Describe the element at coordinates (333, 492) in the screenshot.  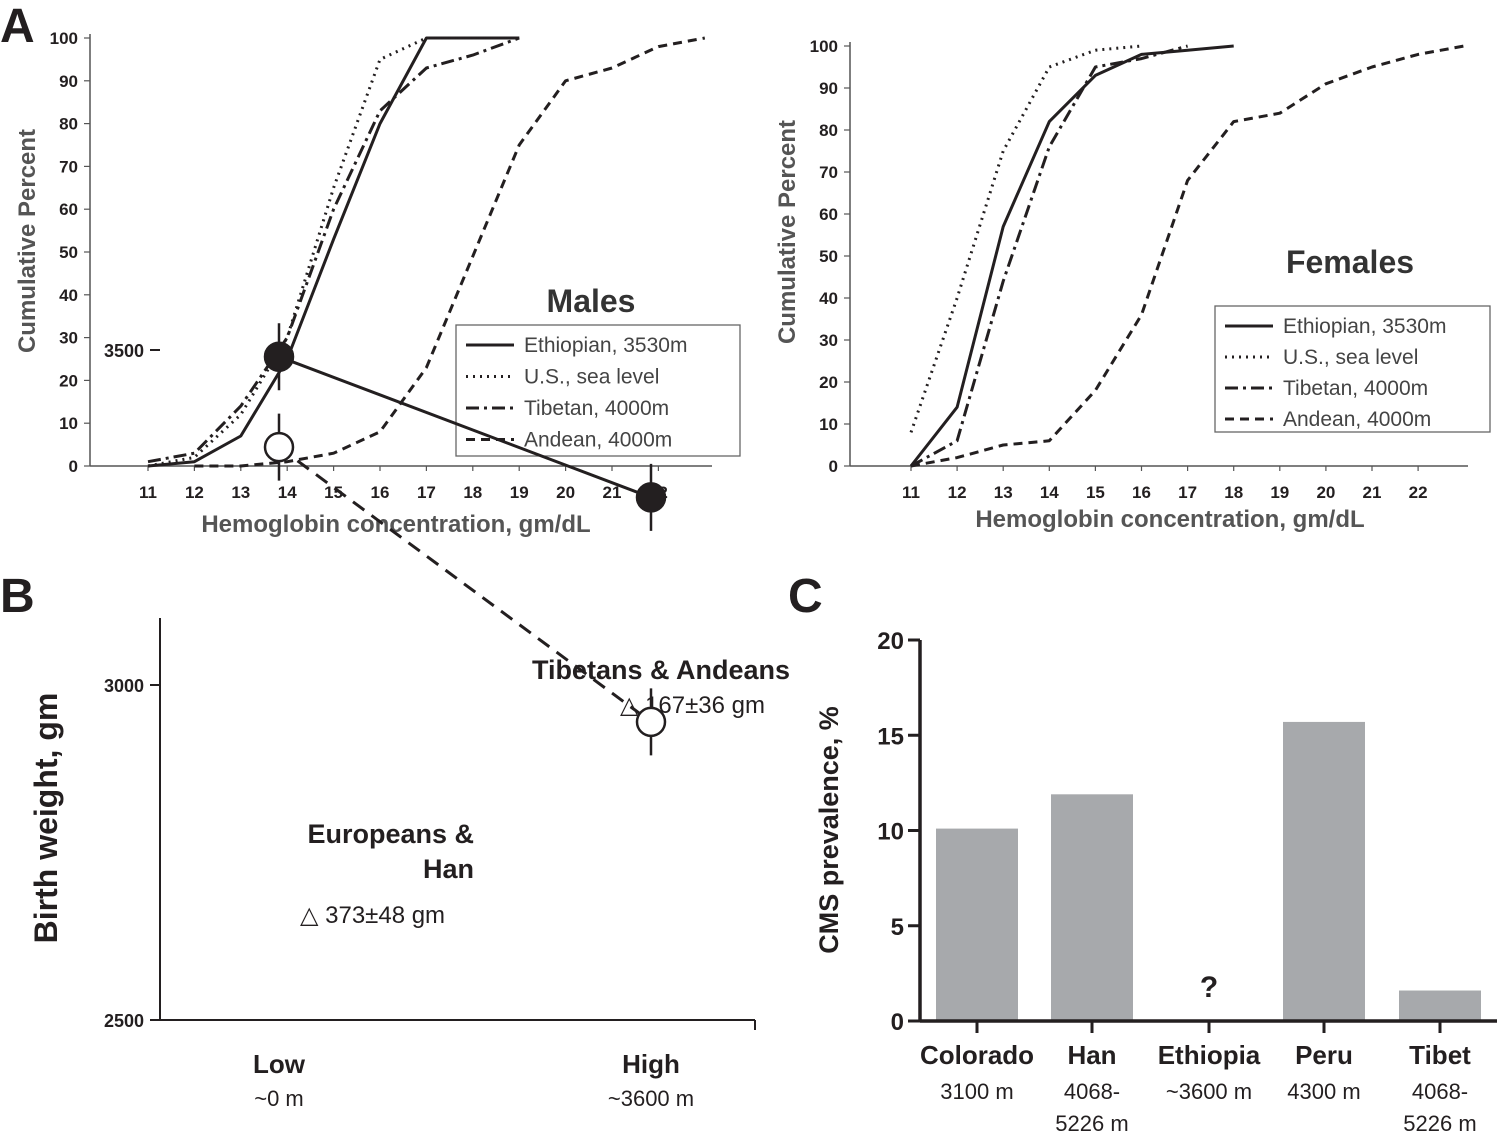
I see `males-x-tick-label: 15` at that location.